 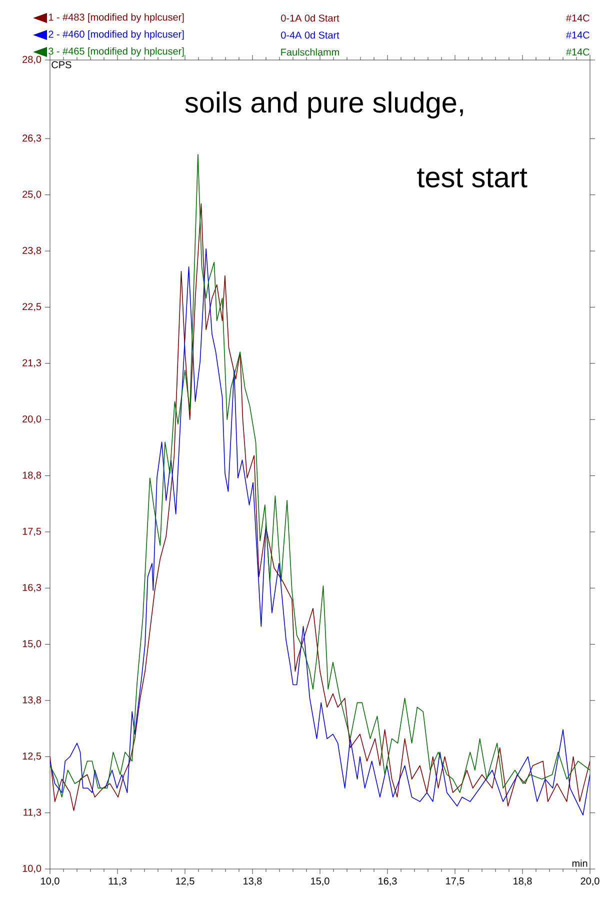 What do you see at coordinates (50, 882) in the screenshot?
I see `x-tick-label: 10,0` at bounding box center [50, 882].